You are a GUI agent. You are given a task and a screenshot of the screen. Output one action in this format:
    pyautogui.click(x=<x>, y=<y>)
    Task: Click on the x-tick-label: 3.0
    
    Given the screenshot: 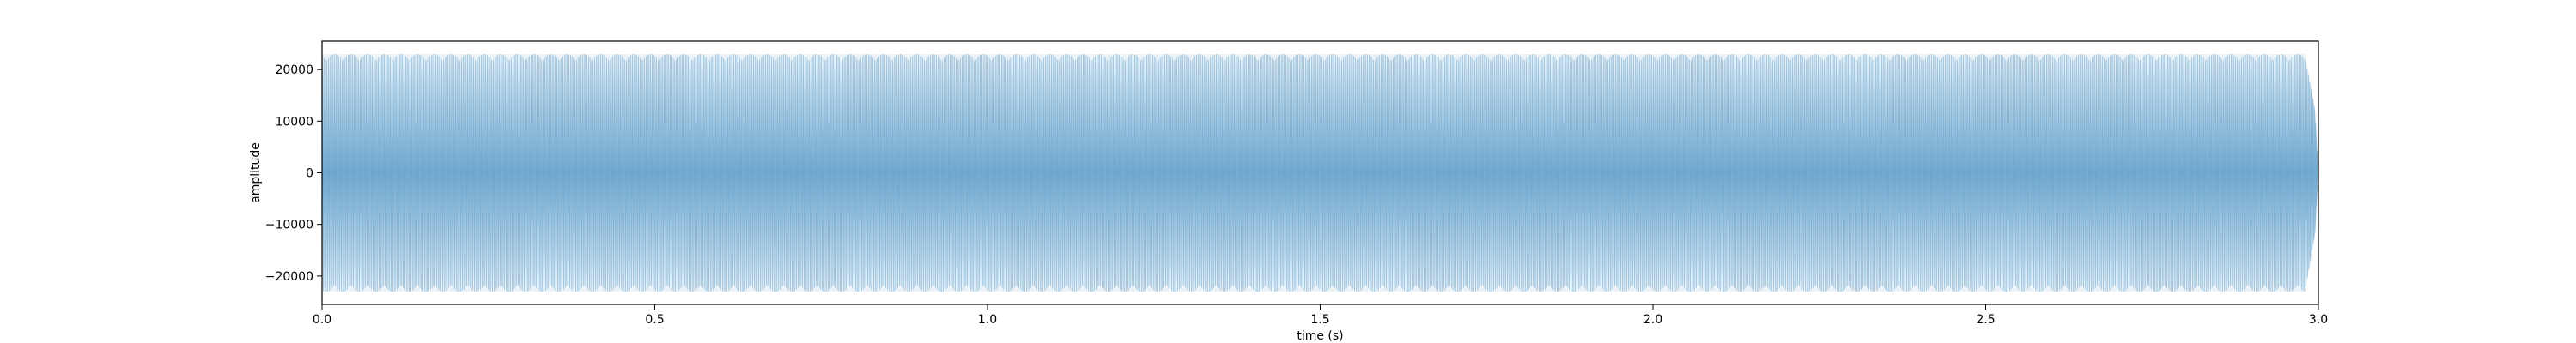 What is the action you would take?
    pyautogui.click(x=2318, y=320)
    